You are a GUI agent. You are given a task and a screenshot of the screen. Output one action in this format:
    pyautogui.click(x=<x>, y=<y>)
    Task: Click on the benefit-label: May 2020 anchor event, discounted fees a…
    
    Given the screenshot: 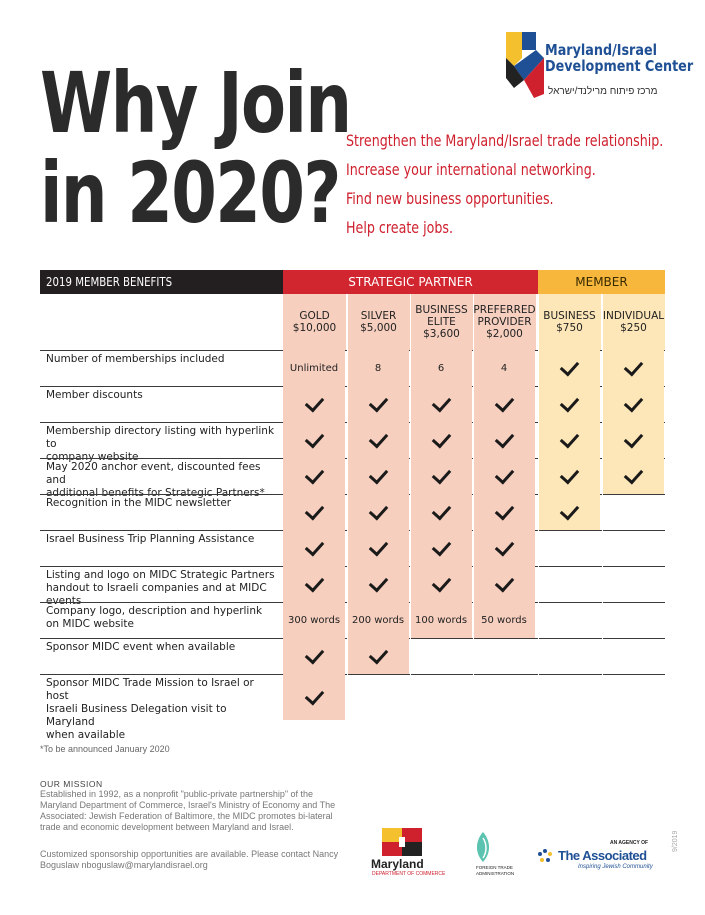 What is the action you would take?
    pyautogui.click(x=155, y=480)
    